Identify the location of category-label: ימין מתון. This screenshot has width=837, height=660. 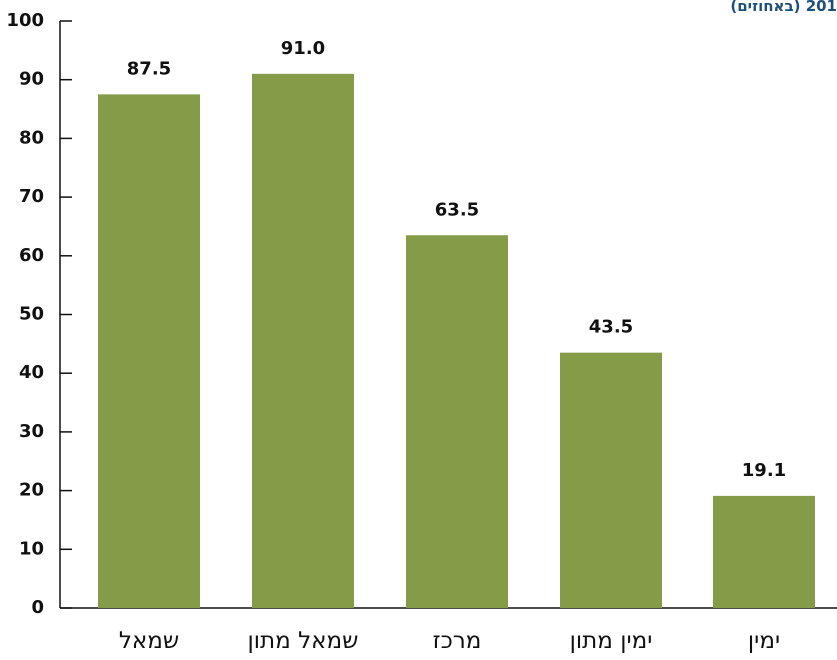
(611, 641).